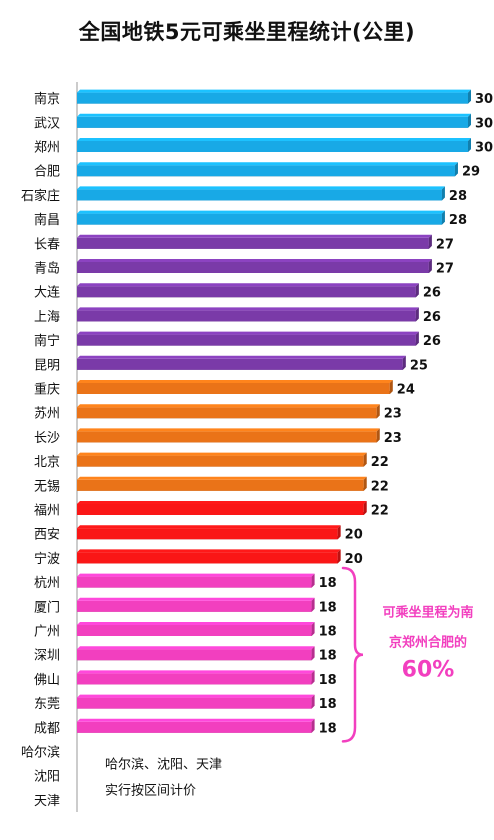 The width and height of the screenshot is (494, 840). What do you see at coordinates (47, 559) in the screenshot?
I see `category-label: 宁波` at bounding box center [47, 559].